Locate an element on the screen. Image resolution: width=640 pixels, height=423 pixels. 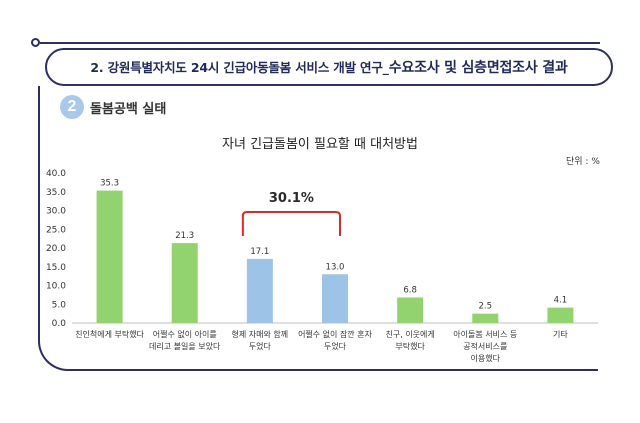
y-tick-label: 15.0 is located at coordinates (56, 268).